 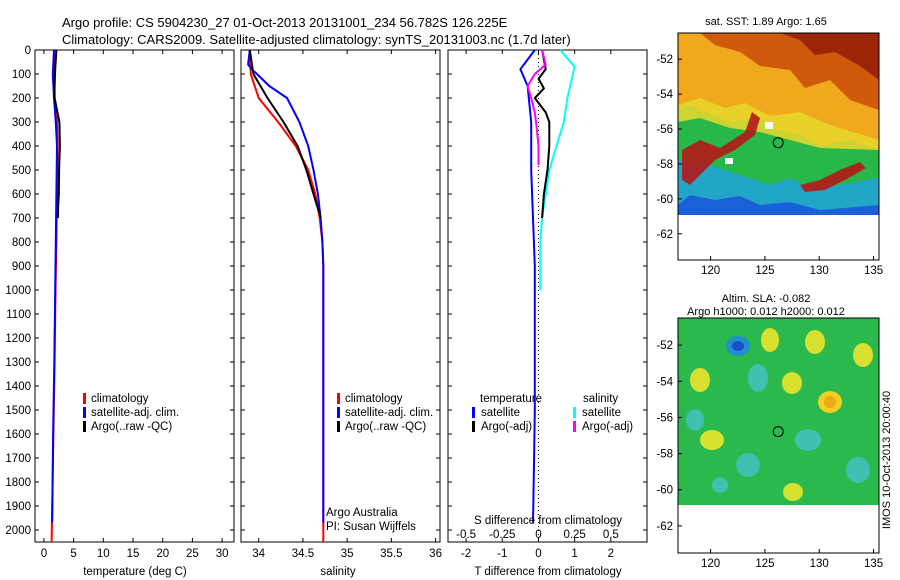 I want to click on s-difference-axis-label: S difference from climatology, so click(x=548, y=521).